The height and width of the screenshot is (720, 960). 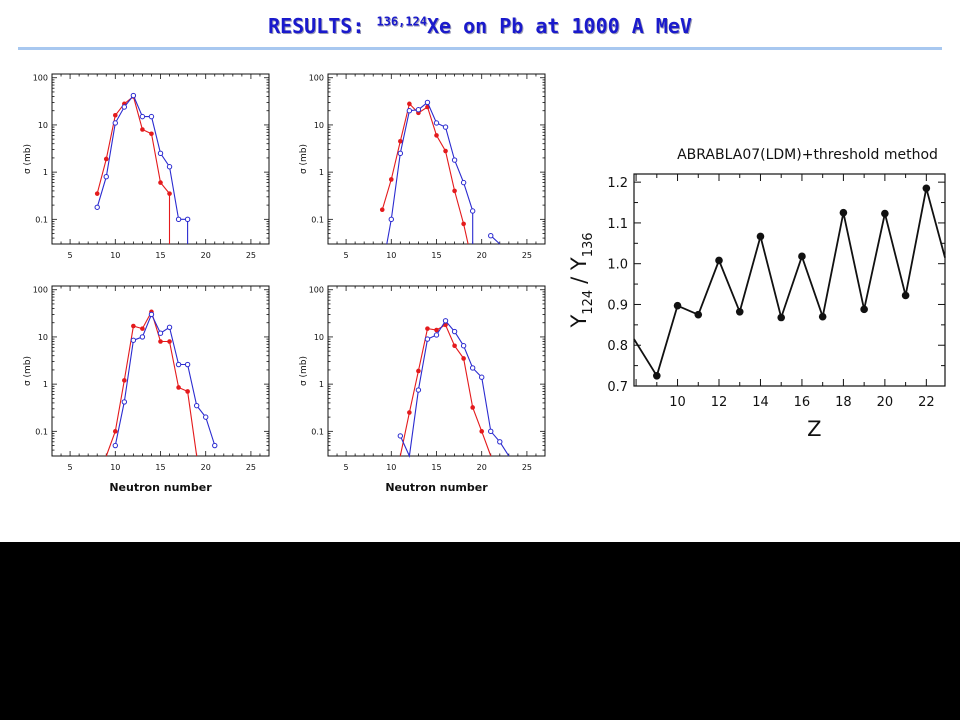 I want to click on y-tick-label: 1, so click(x=321, y=172).